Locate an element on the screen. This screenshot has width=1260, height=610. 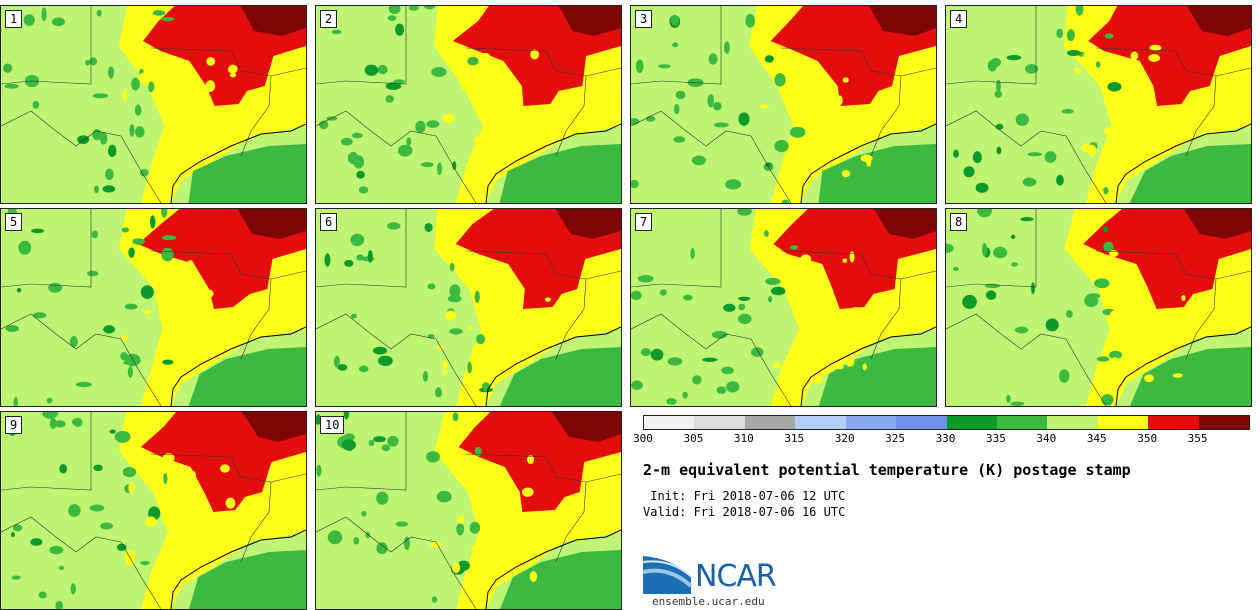
colorbar-tick-label: 340 is located at coordinates (1046, 438).